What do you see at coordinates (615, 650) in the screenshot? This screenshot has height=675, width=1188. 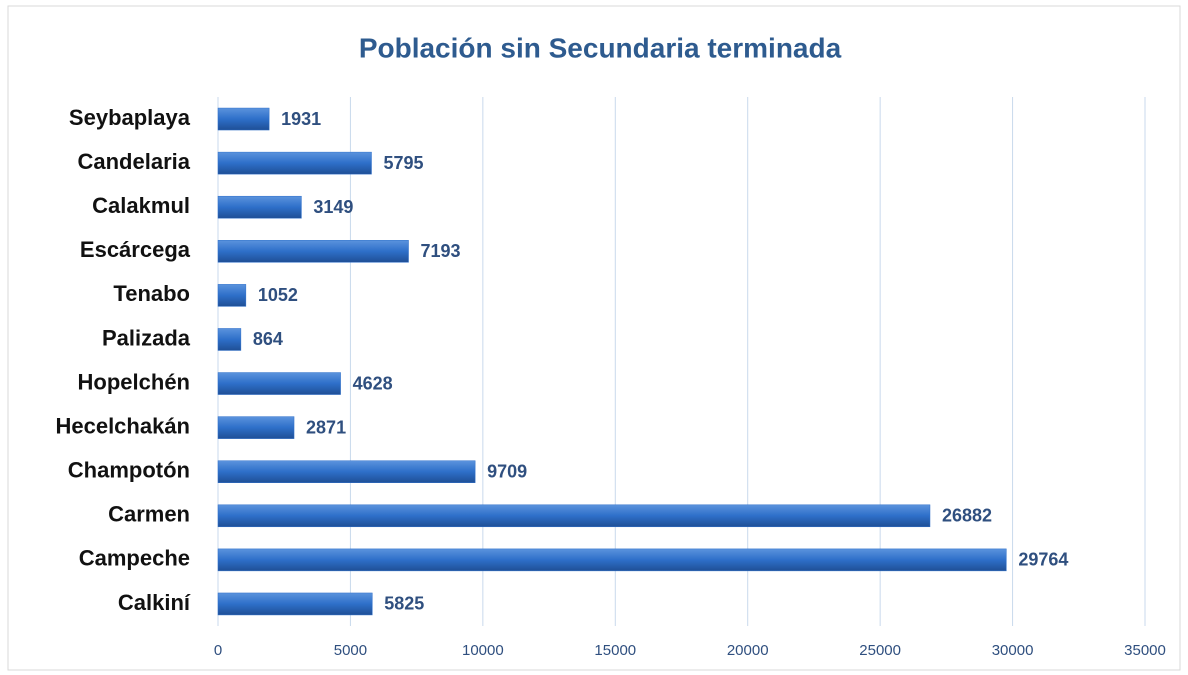 I see `x-tick-label: 15000` at bounding box center [615, 650].